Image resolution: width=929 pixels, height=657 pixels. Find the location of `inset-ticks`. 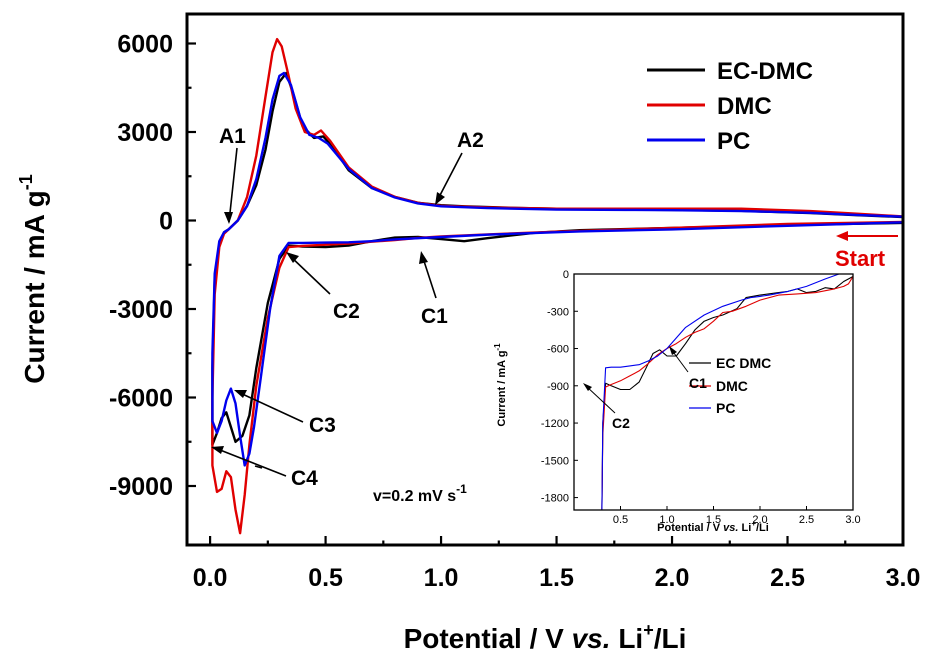

inset-ticks is located at coordinates (714, 391).